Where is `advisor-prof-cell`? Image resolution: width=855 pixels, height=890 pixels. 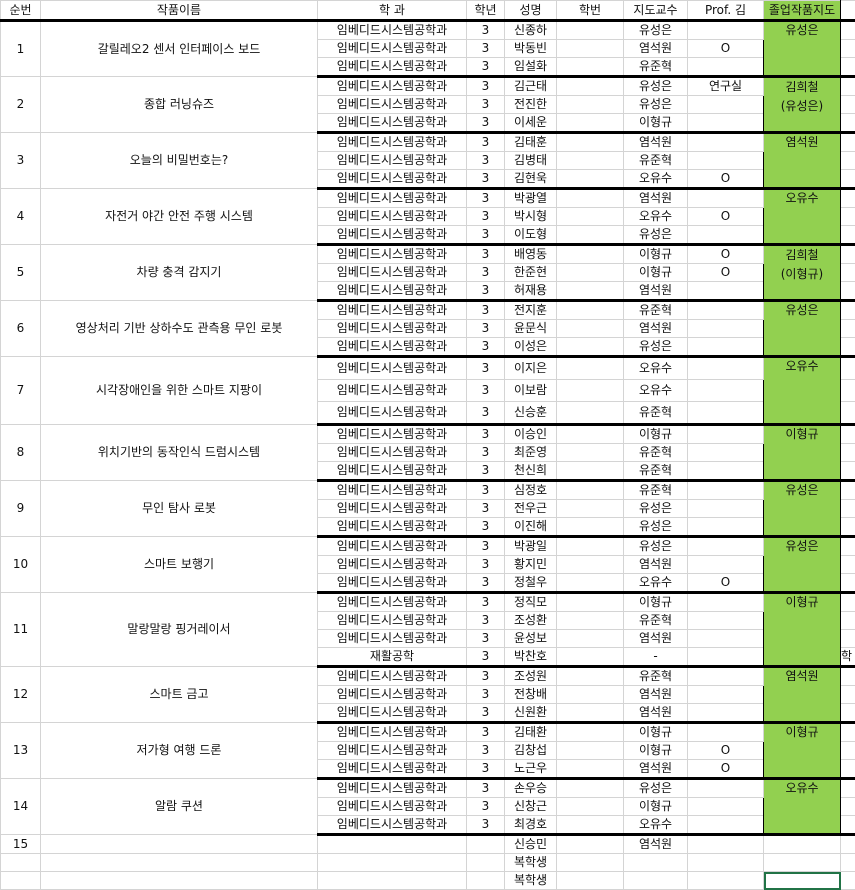
advisor-prof-cell is located at coordinates (656, 863).